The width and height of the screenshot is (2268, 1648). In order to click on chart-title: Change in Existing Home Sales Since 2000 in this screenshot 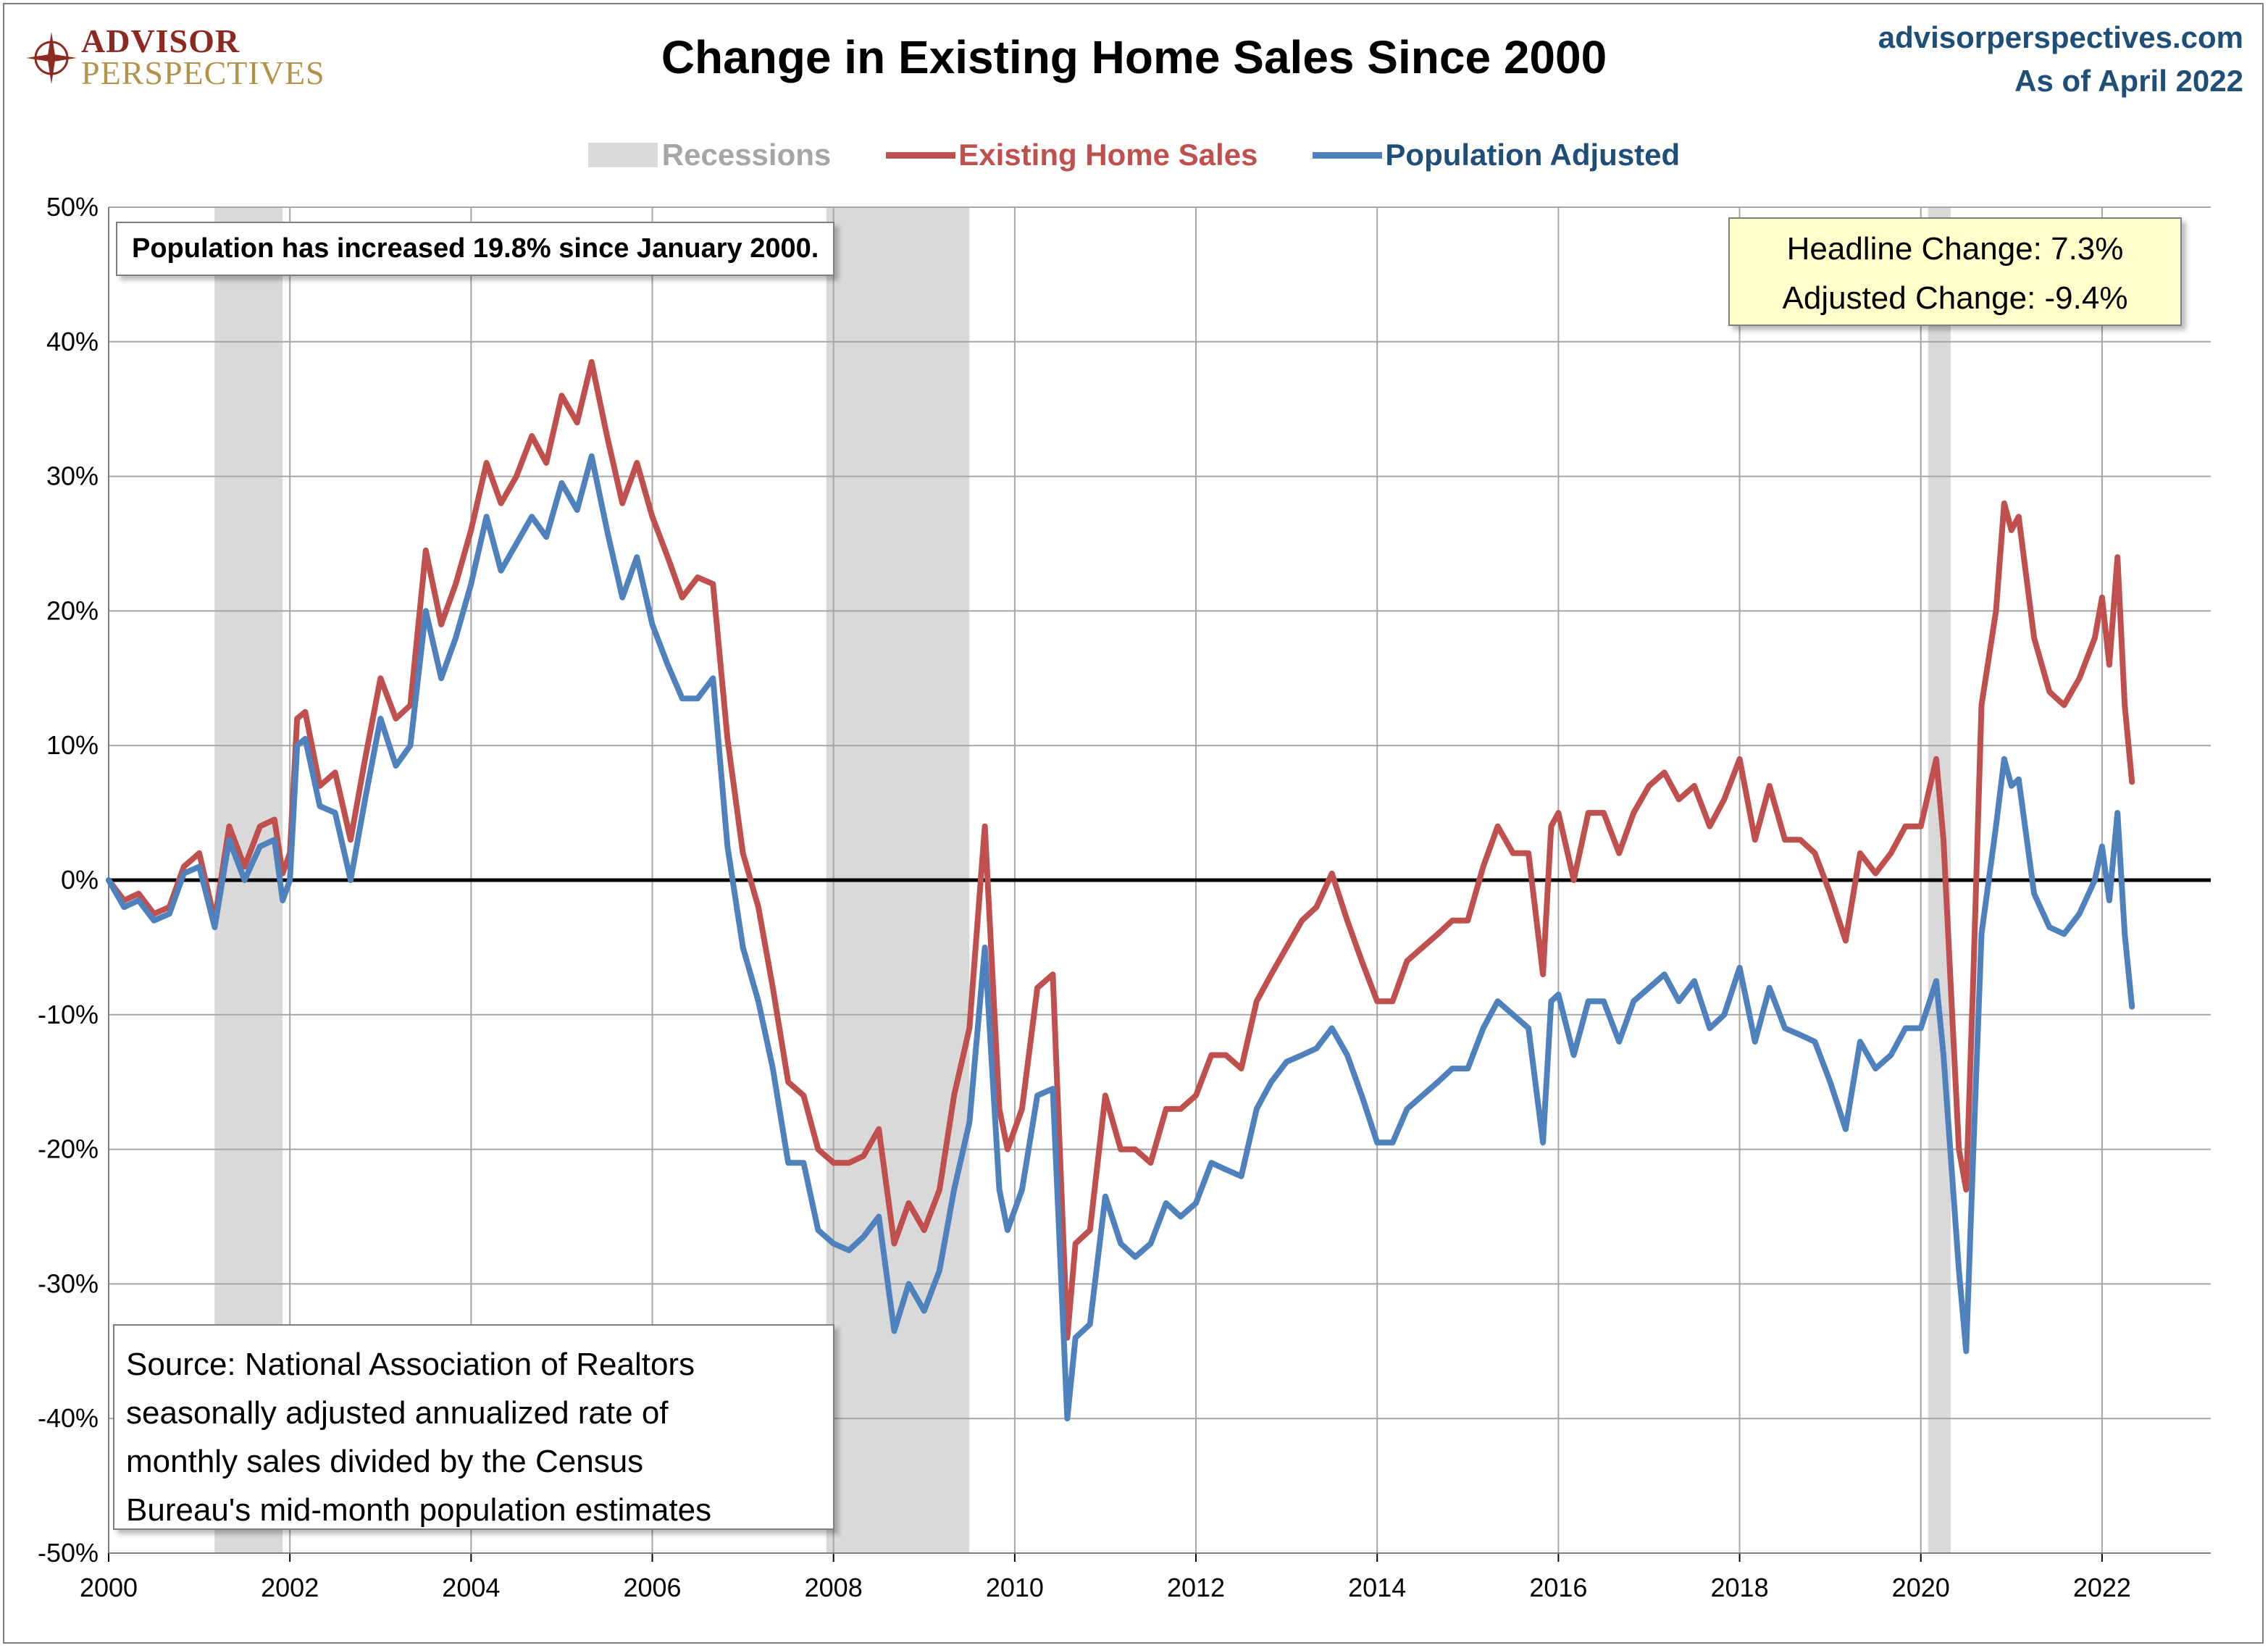, I will do `click(1134, 57)`.